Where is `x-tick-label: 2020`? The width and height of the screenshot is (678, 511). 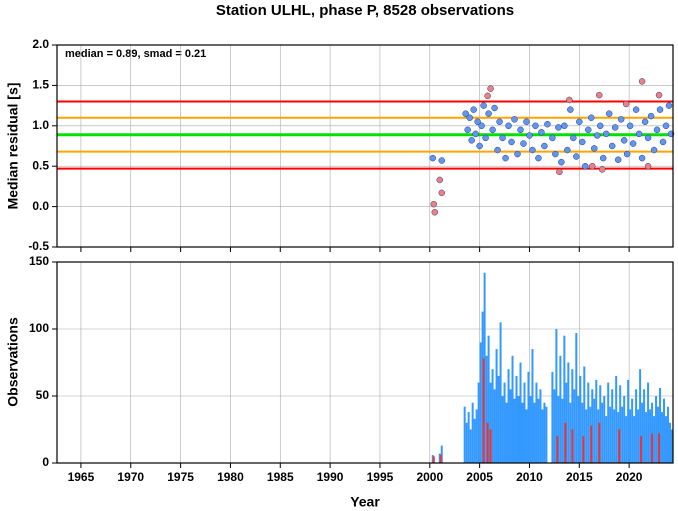 x-tick-label: 2020 is located at coordinates (629, 477).